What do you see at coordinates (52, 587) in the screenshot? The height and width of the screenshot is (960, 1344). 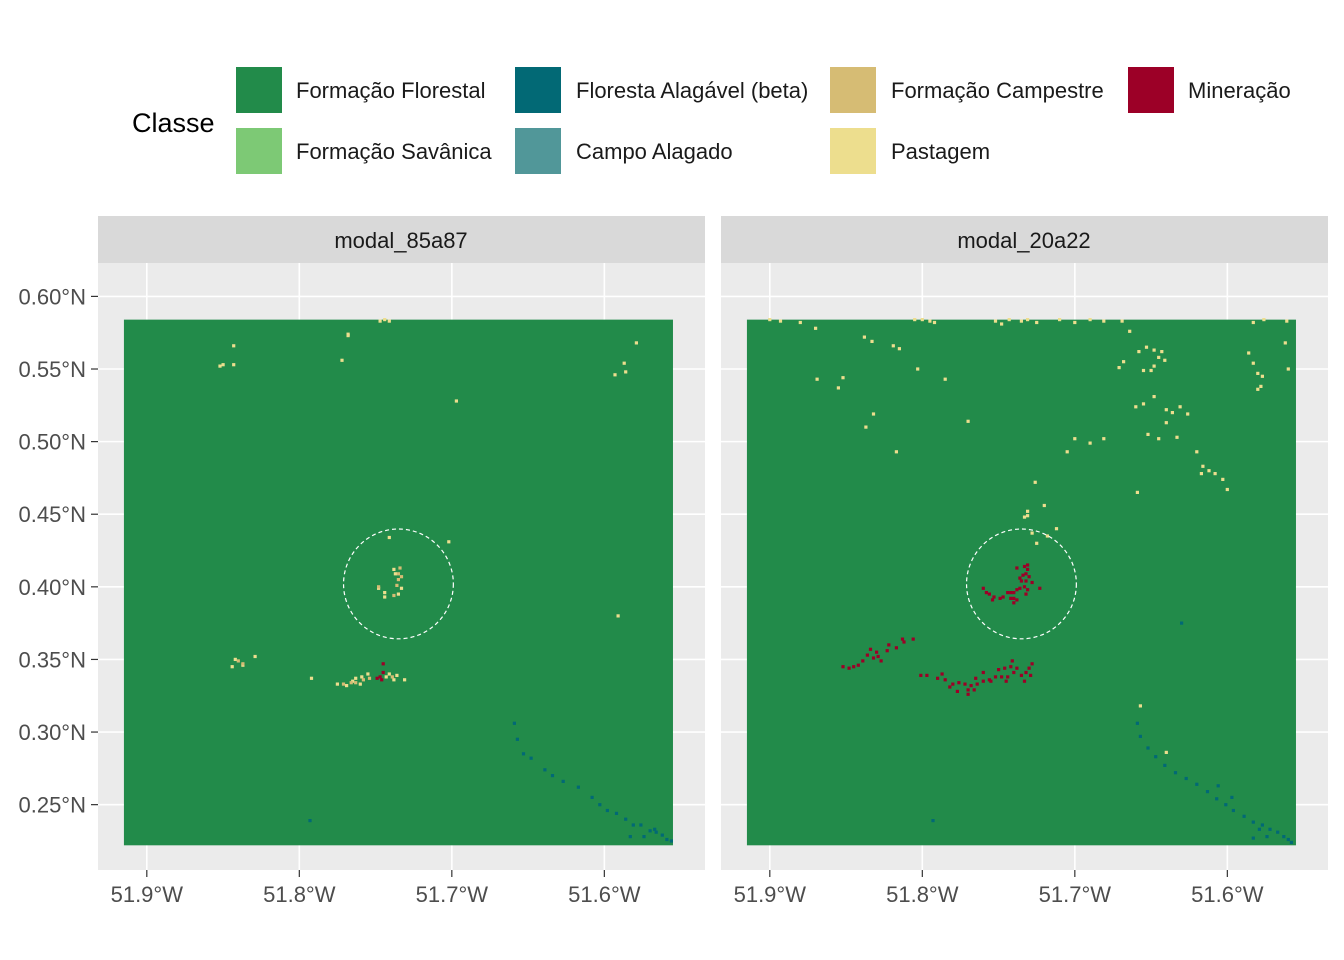 I see `y-tick-label: 0.40°N` at bounding box center [52, 587].